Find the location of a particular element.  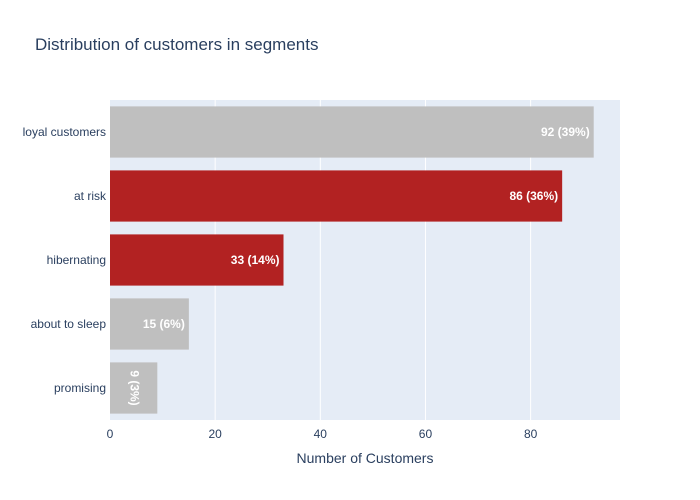

y-tick-label: promising is located at coordinates (80, 388).